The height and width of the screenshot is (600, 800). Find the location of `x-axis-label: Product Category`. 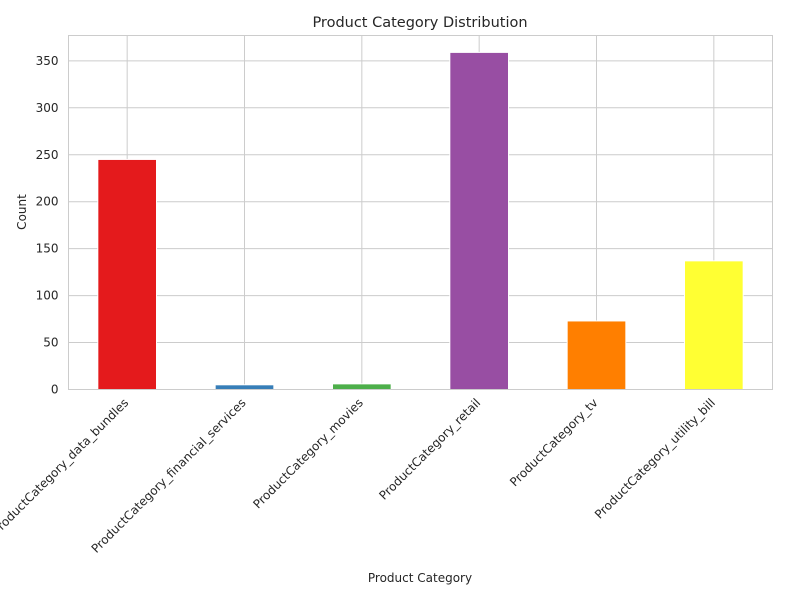

x-axis-label: Product Category is located at coordinates (420, 578).